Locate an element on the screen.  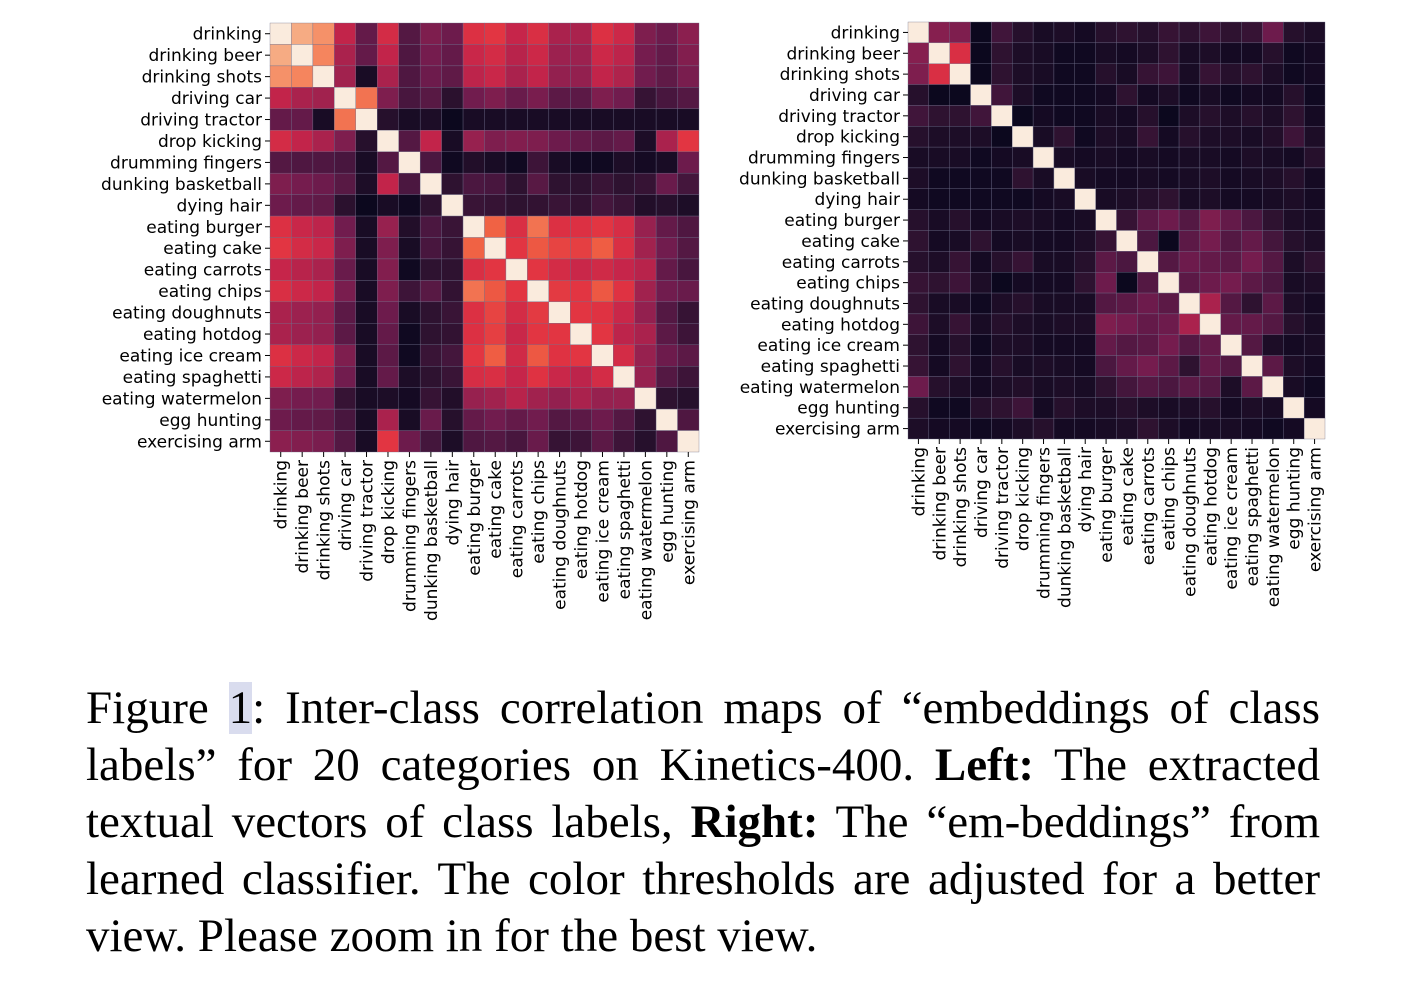
x-tick-label: exercising arm is located at coordinates (689, 522).